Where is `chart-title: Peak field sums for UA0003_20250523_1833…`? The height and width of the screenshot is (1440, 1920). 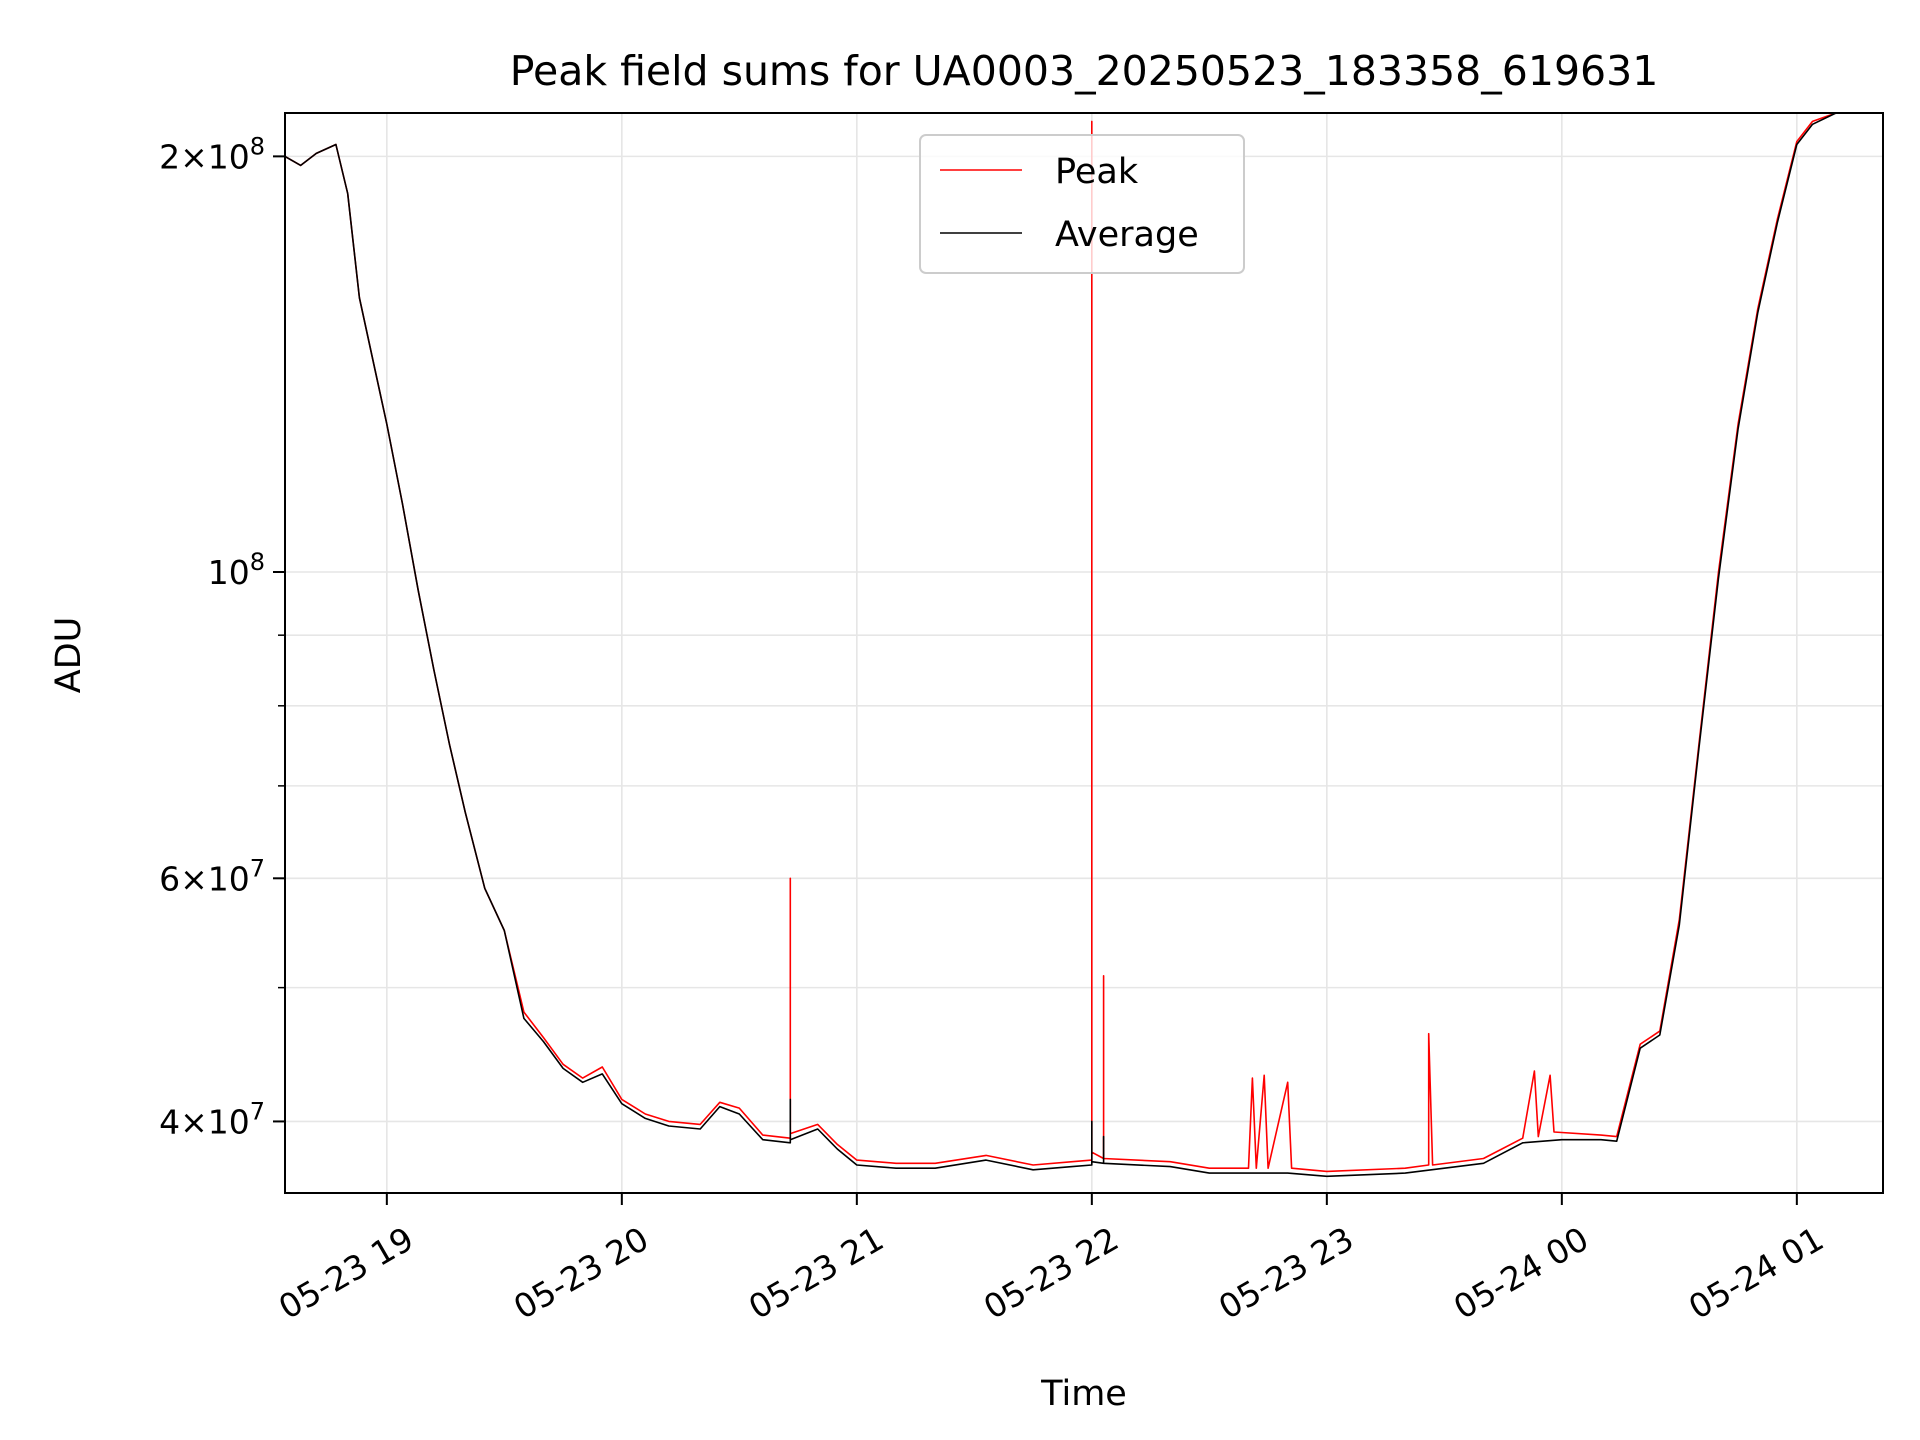 chart-title: Peak field sums for UA0003_20250523_1833… is located at coordinates (1084, 71).